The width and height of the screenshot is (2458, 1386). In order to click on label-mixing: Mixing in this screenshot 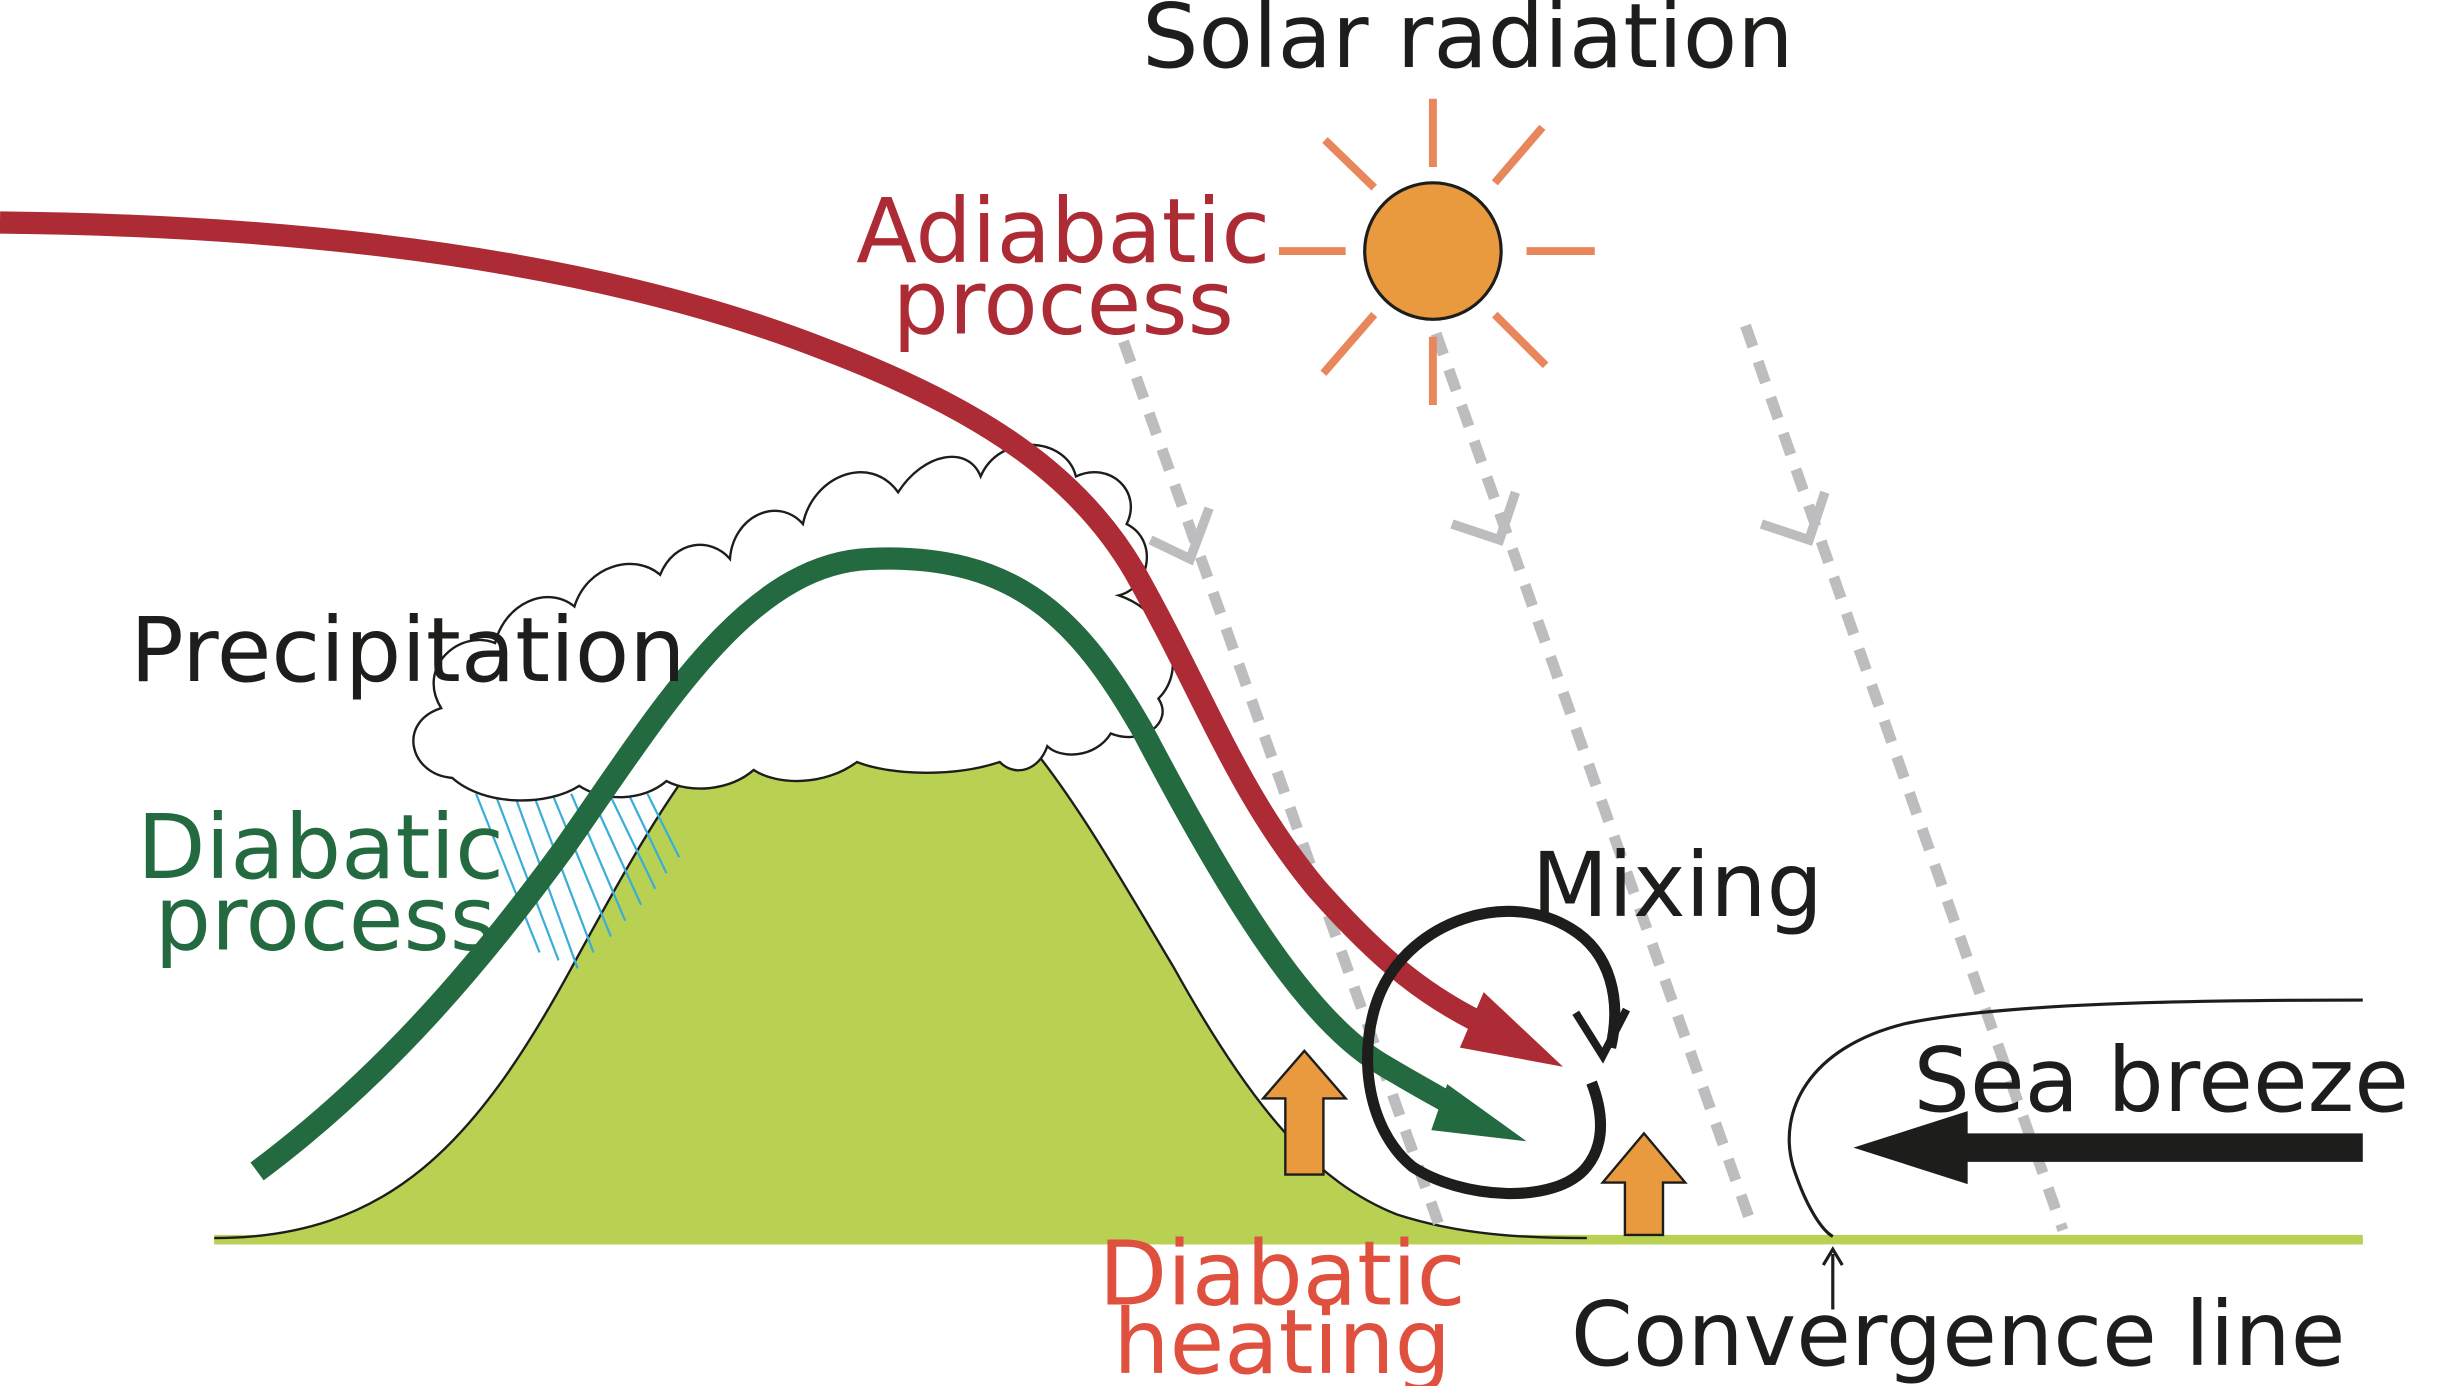, I will do `click(1677, 885)`.